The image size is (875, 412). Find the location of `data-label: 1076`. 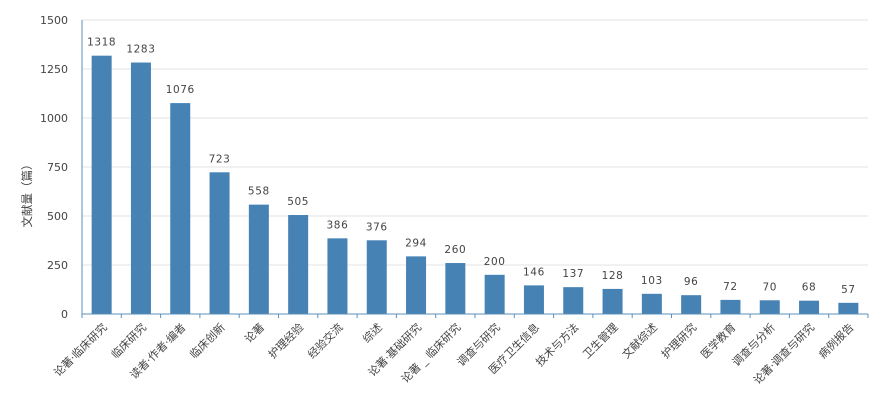

data-label: 1076 is located at coordinates (180, 90).